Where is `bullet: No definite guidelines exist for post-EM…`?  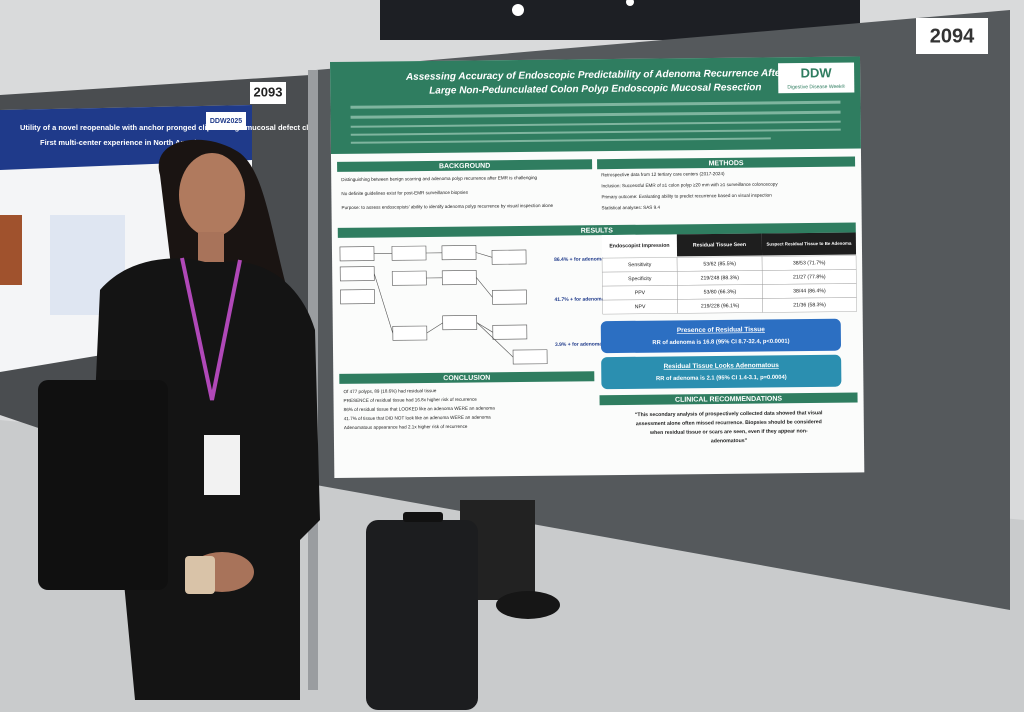
bullet: No definite guidelines exist for post-EM… is located at coordinates (404, 193).